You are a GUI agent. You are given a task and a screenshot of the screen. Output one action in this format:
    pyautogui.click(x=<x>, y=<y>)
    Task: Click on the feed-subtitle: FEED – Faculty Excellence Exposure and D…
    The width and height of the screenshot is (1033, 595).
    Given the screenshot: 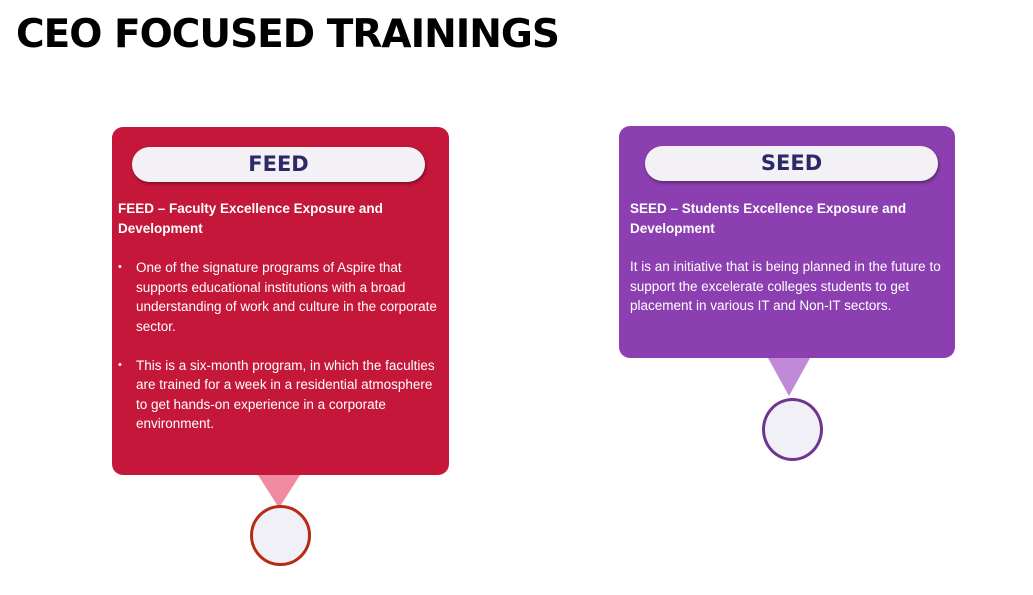 What is the action you would take?
    pyautogui.click(x=250, y=218)
    